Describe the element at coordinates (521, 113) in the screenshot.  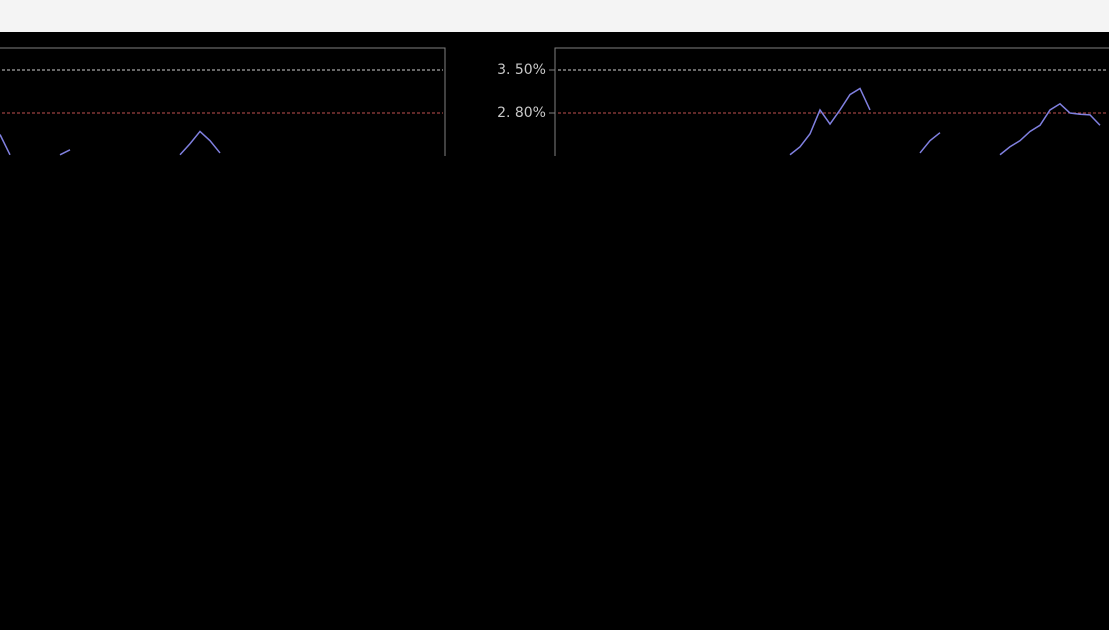
I see `y-tick-label: 2. 80%` at that location.